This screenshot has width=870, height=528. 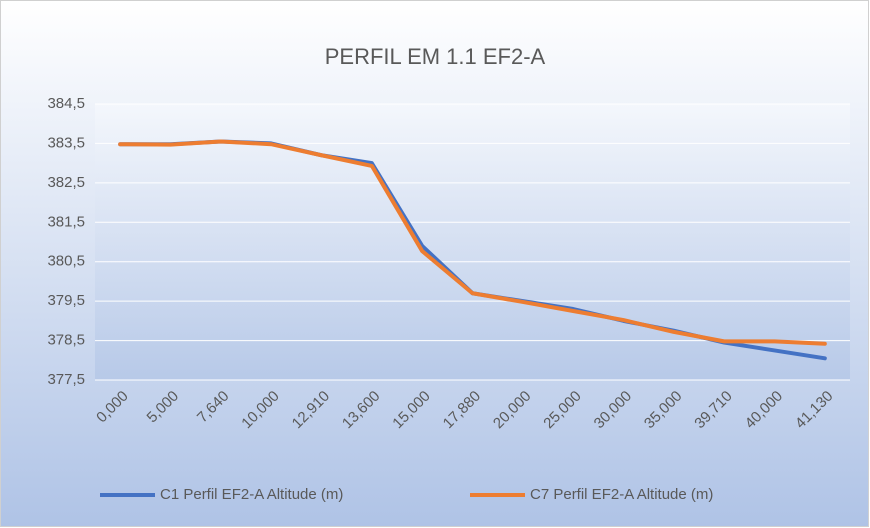 What do you see at coordinates (66, 261) in the screenshot?
I see `y-tick-label: 380,5` at bounding box center [66, 261].